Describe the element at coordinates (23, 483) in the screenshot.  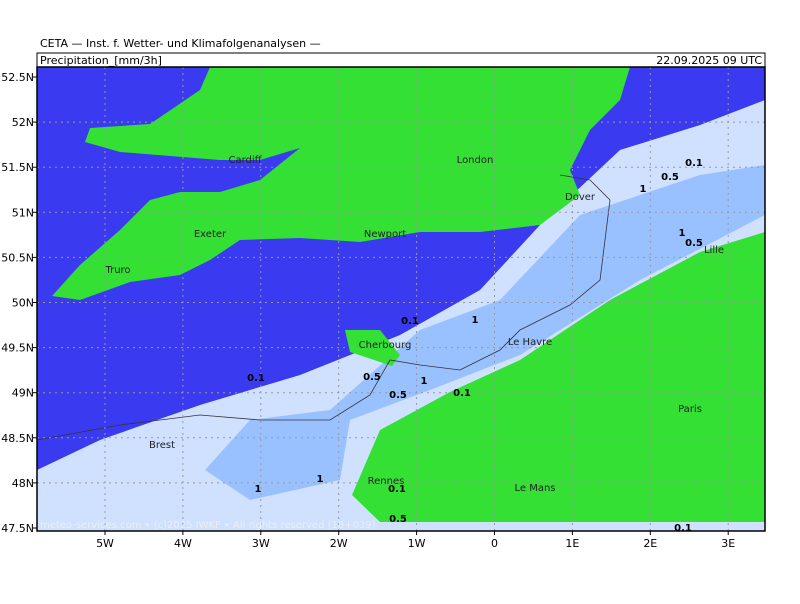
I see `lat-label: 48N` at that location.